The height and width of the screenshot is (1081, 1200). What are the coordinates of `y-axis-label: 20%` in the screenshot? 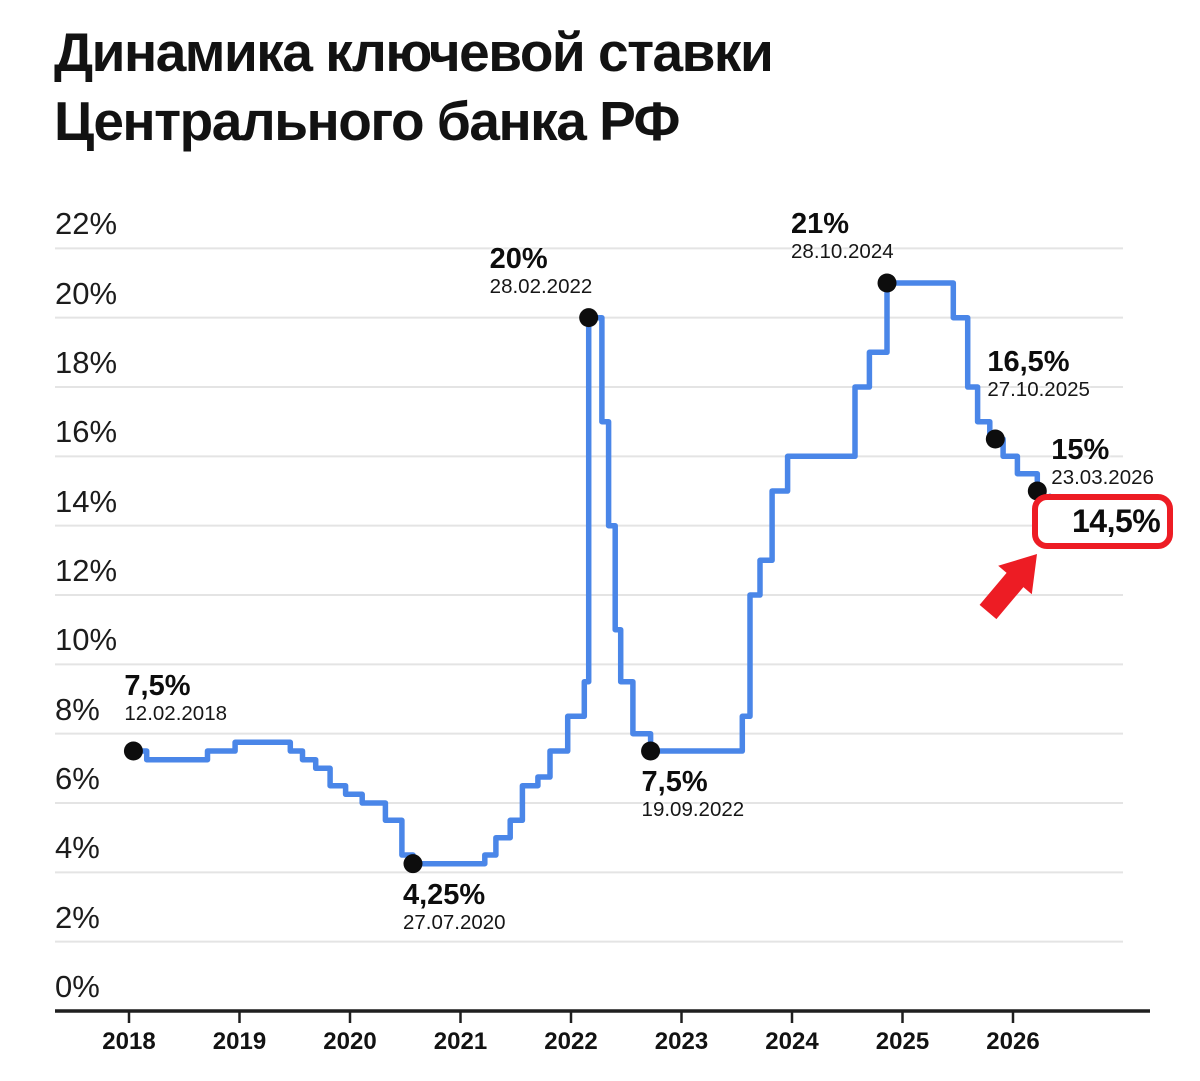 It's located at (86, 293).